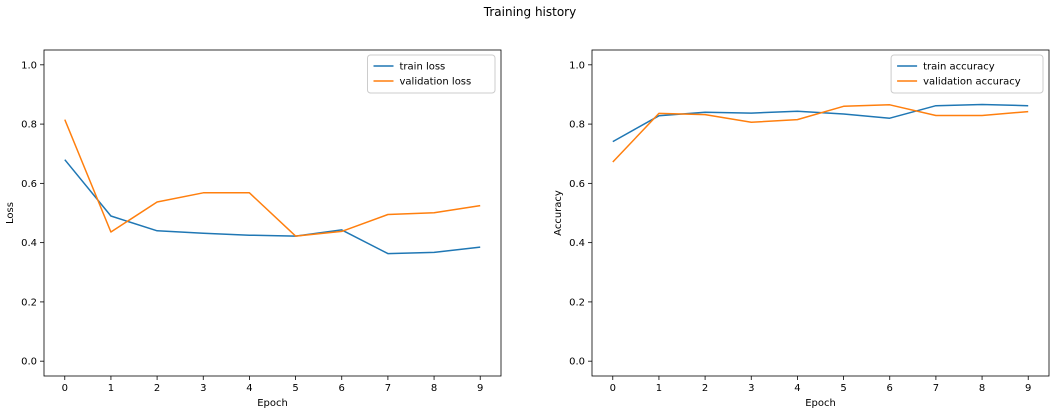 This screenshot has height=414, width=1055. Describe the element at coordinates (423, 67) in the screenshot. I see `legend-entry: train loss` at that location.